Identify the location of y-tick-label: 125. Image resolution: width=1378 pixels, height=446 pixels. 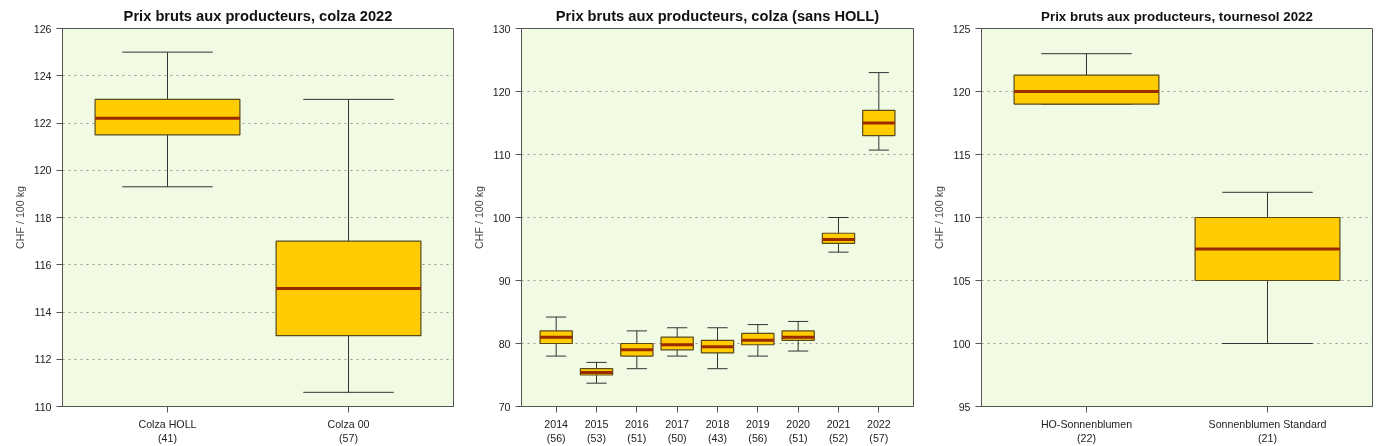
(961, 28).